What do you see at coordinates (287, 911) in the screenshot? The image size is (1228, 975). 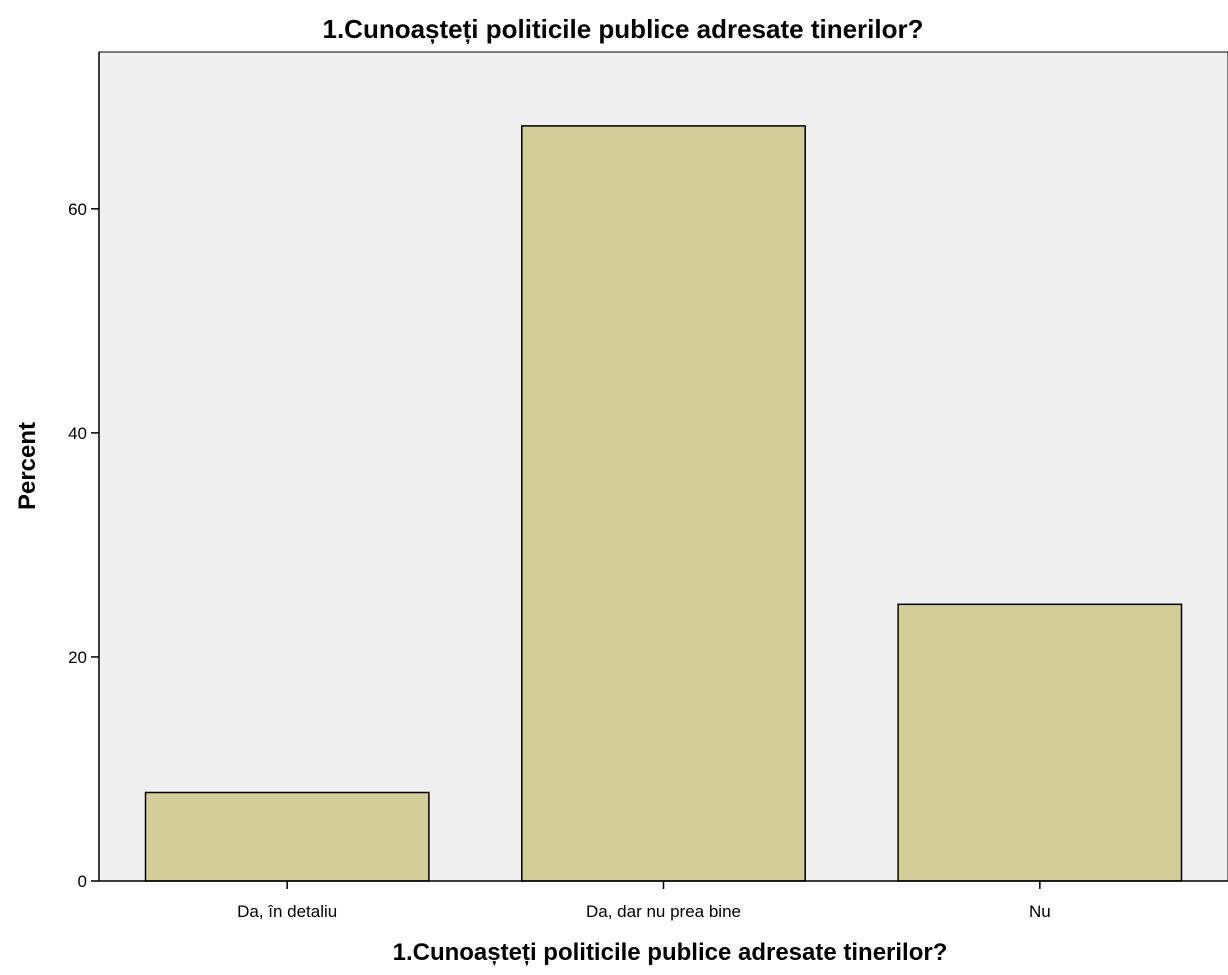 I see `x-tick-label-1: Da, în detaliu` at bounding box center [287, 911].